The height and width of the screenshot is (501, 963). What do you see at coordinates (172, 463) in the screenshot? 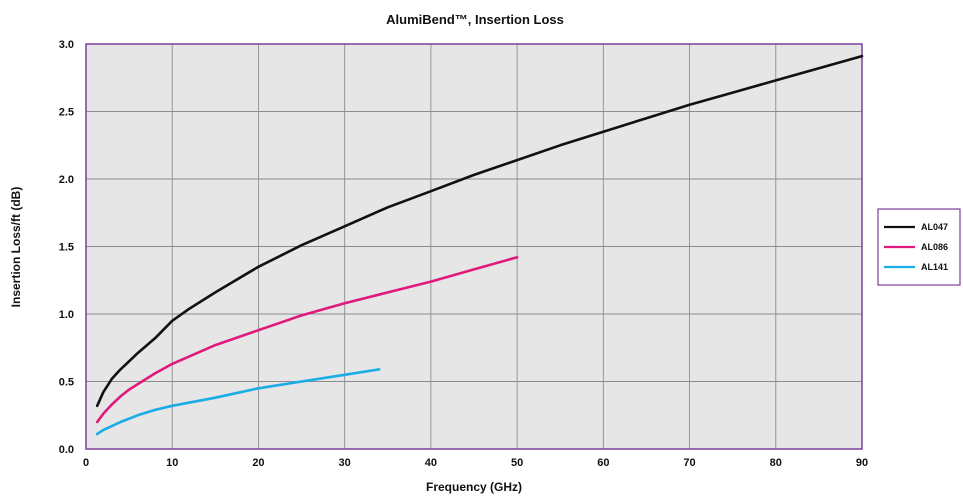
I see `x-tick-label: 10` at bounding box center [172, 463].